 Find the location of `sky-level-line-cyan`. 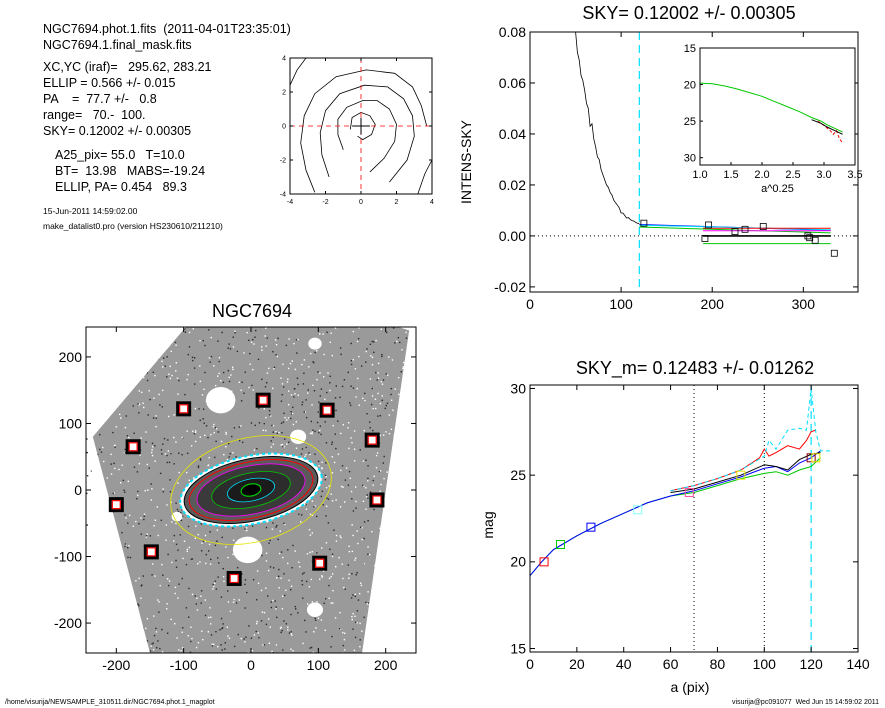

sky-level-line-cyan is located at coordinates (735, 227).